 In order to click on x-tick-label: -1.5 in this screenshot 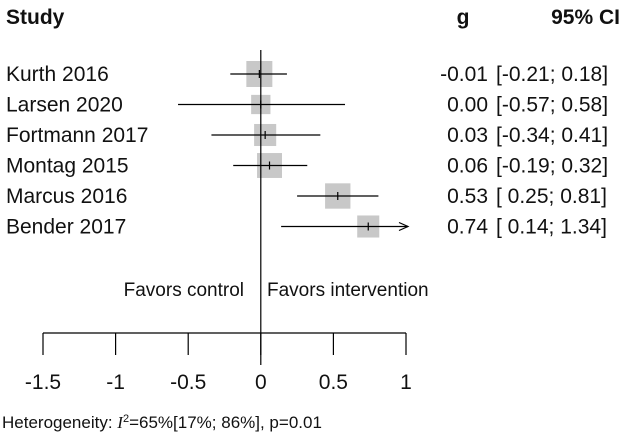, I will do `click(43, 382)`.